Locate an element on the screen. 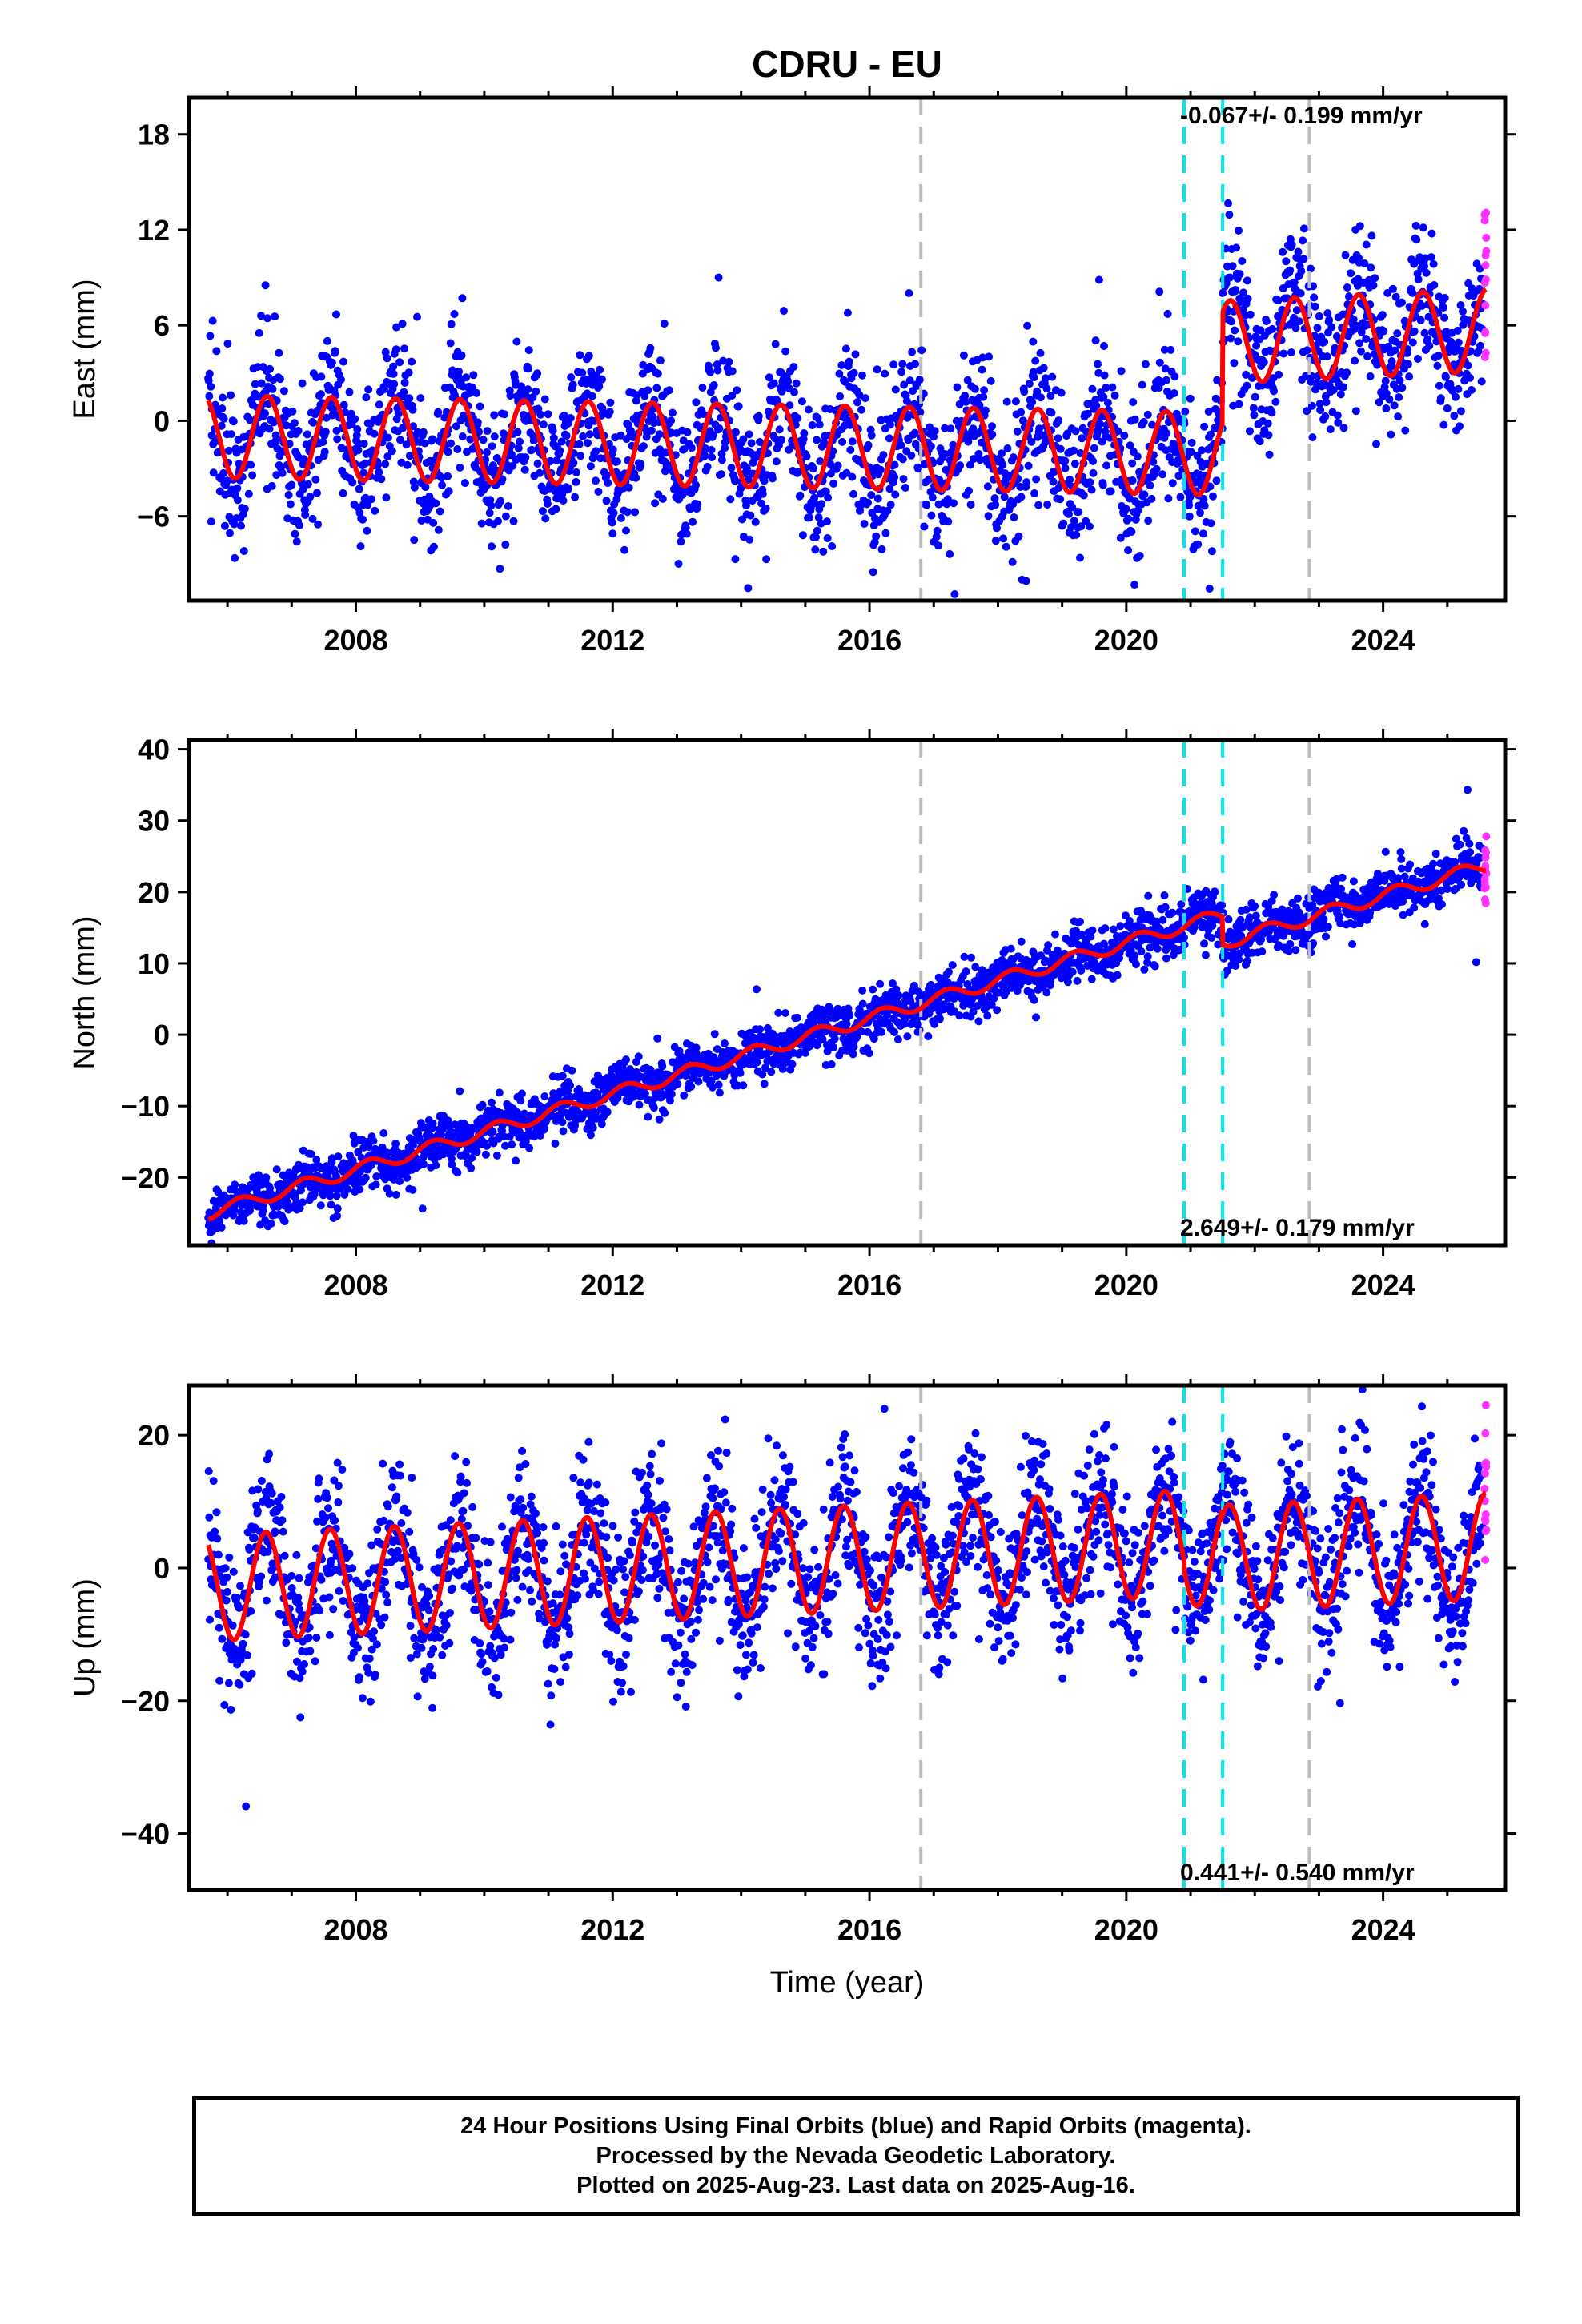 This screenshot has width=1582, height=2324. figure-title: CDRU - EU is located at coordinates (847, 64).